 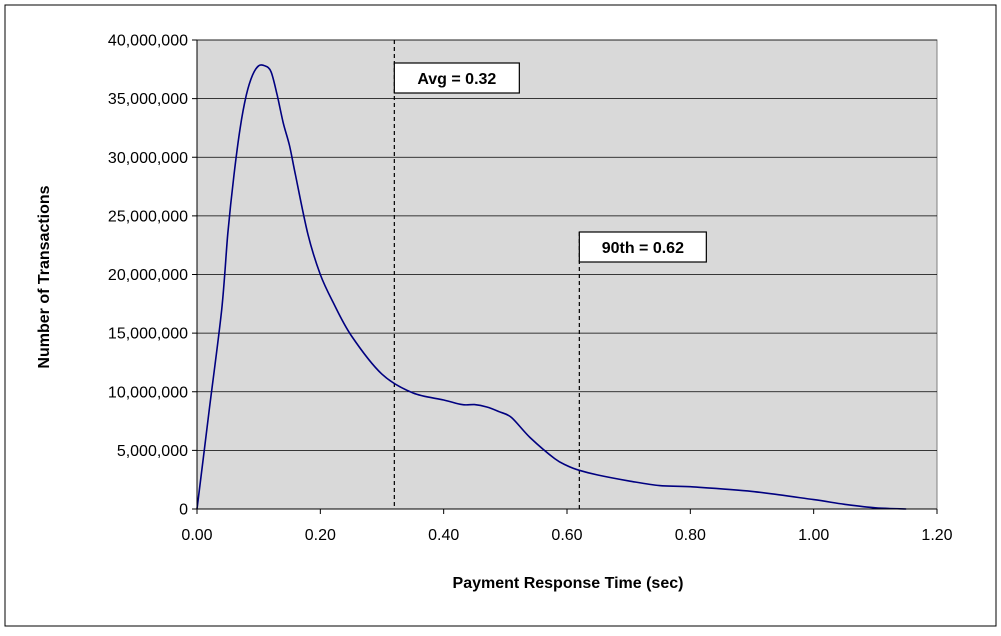 What do you see at coordinates (690, 535) in the screenshot?
I see `x-tick-label: 0.80` at bounding box center [690, 535].